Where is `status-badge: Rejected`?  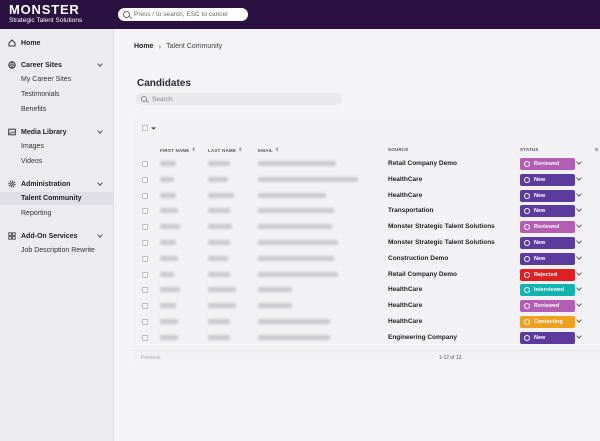 status-badge: Rejected is located at coordinates (547, 274).